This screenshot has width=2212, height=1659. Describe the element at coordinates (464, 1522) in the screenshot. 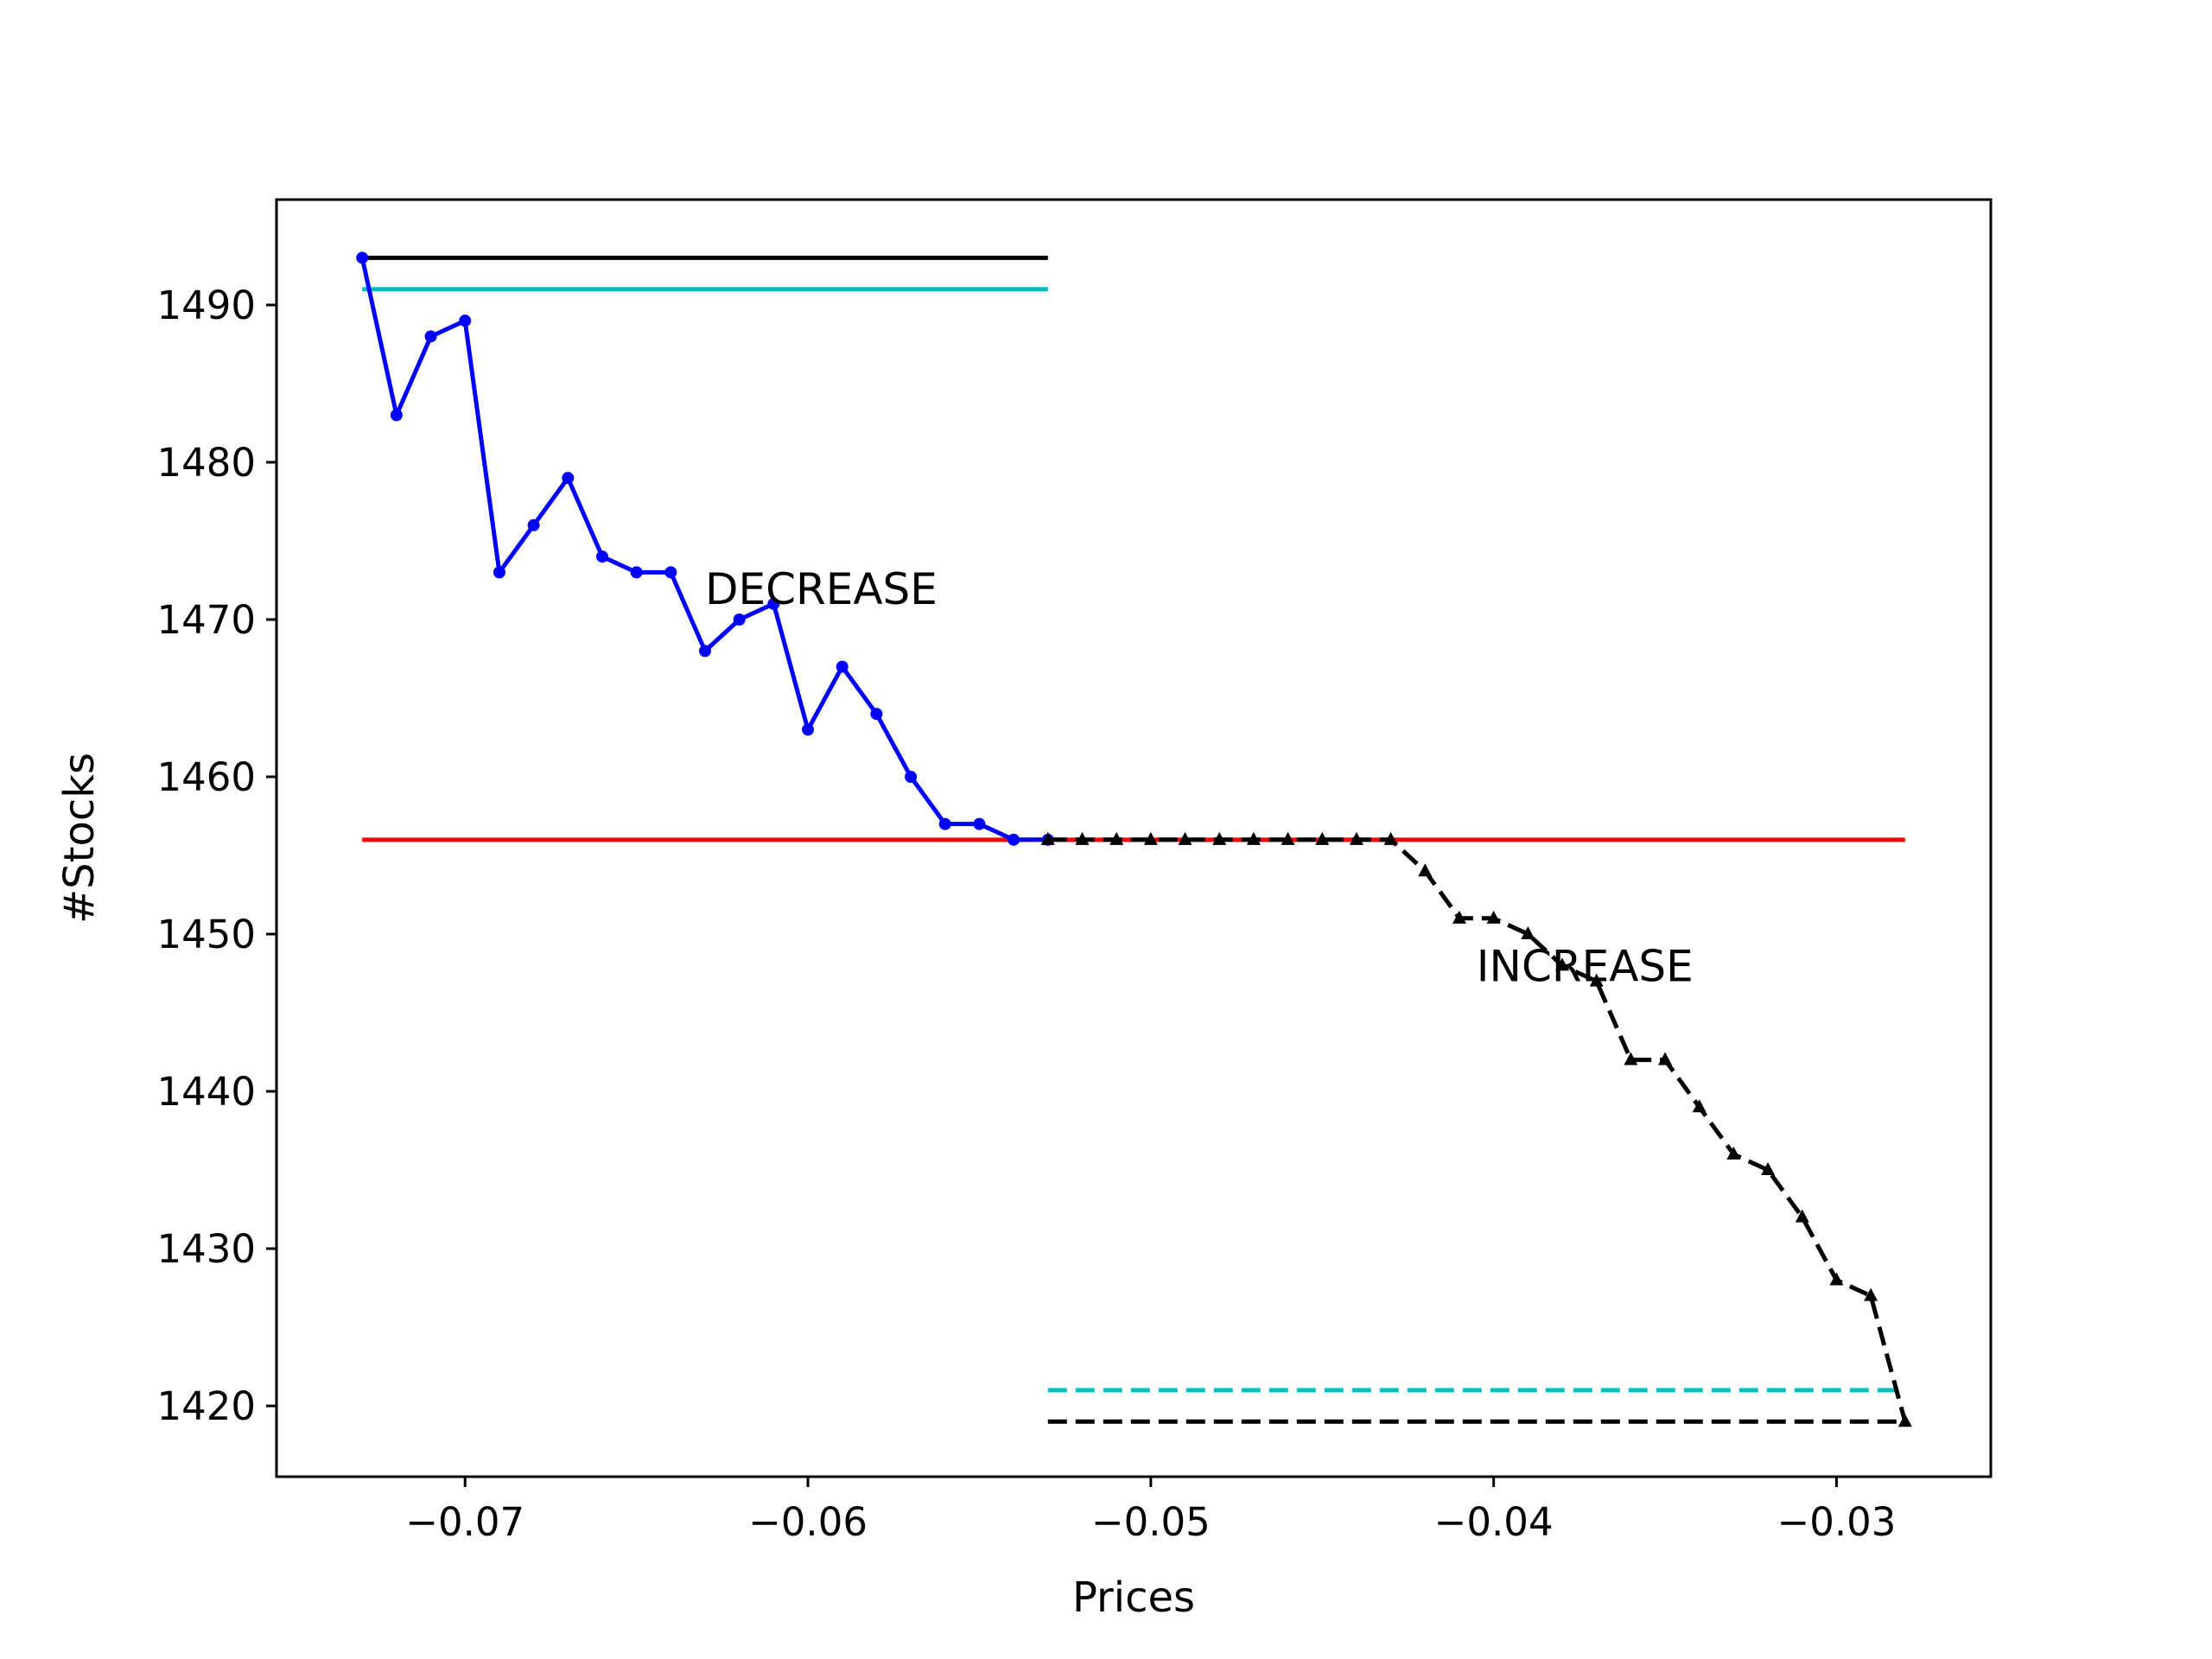

I see `x-tick-label: −0.07` at that location.